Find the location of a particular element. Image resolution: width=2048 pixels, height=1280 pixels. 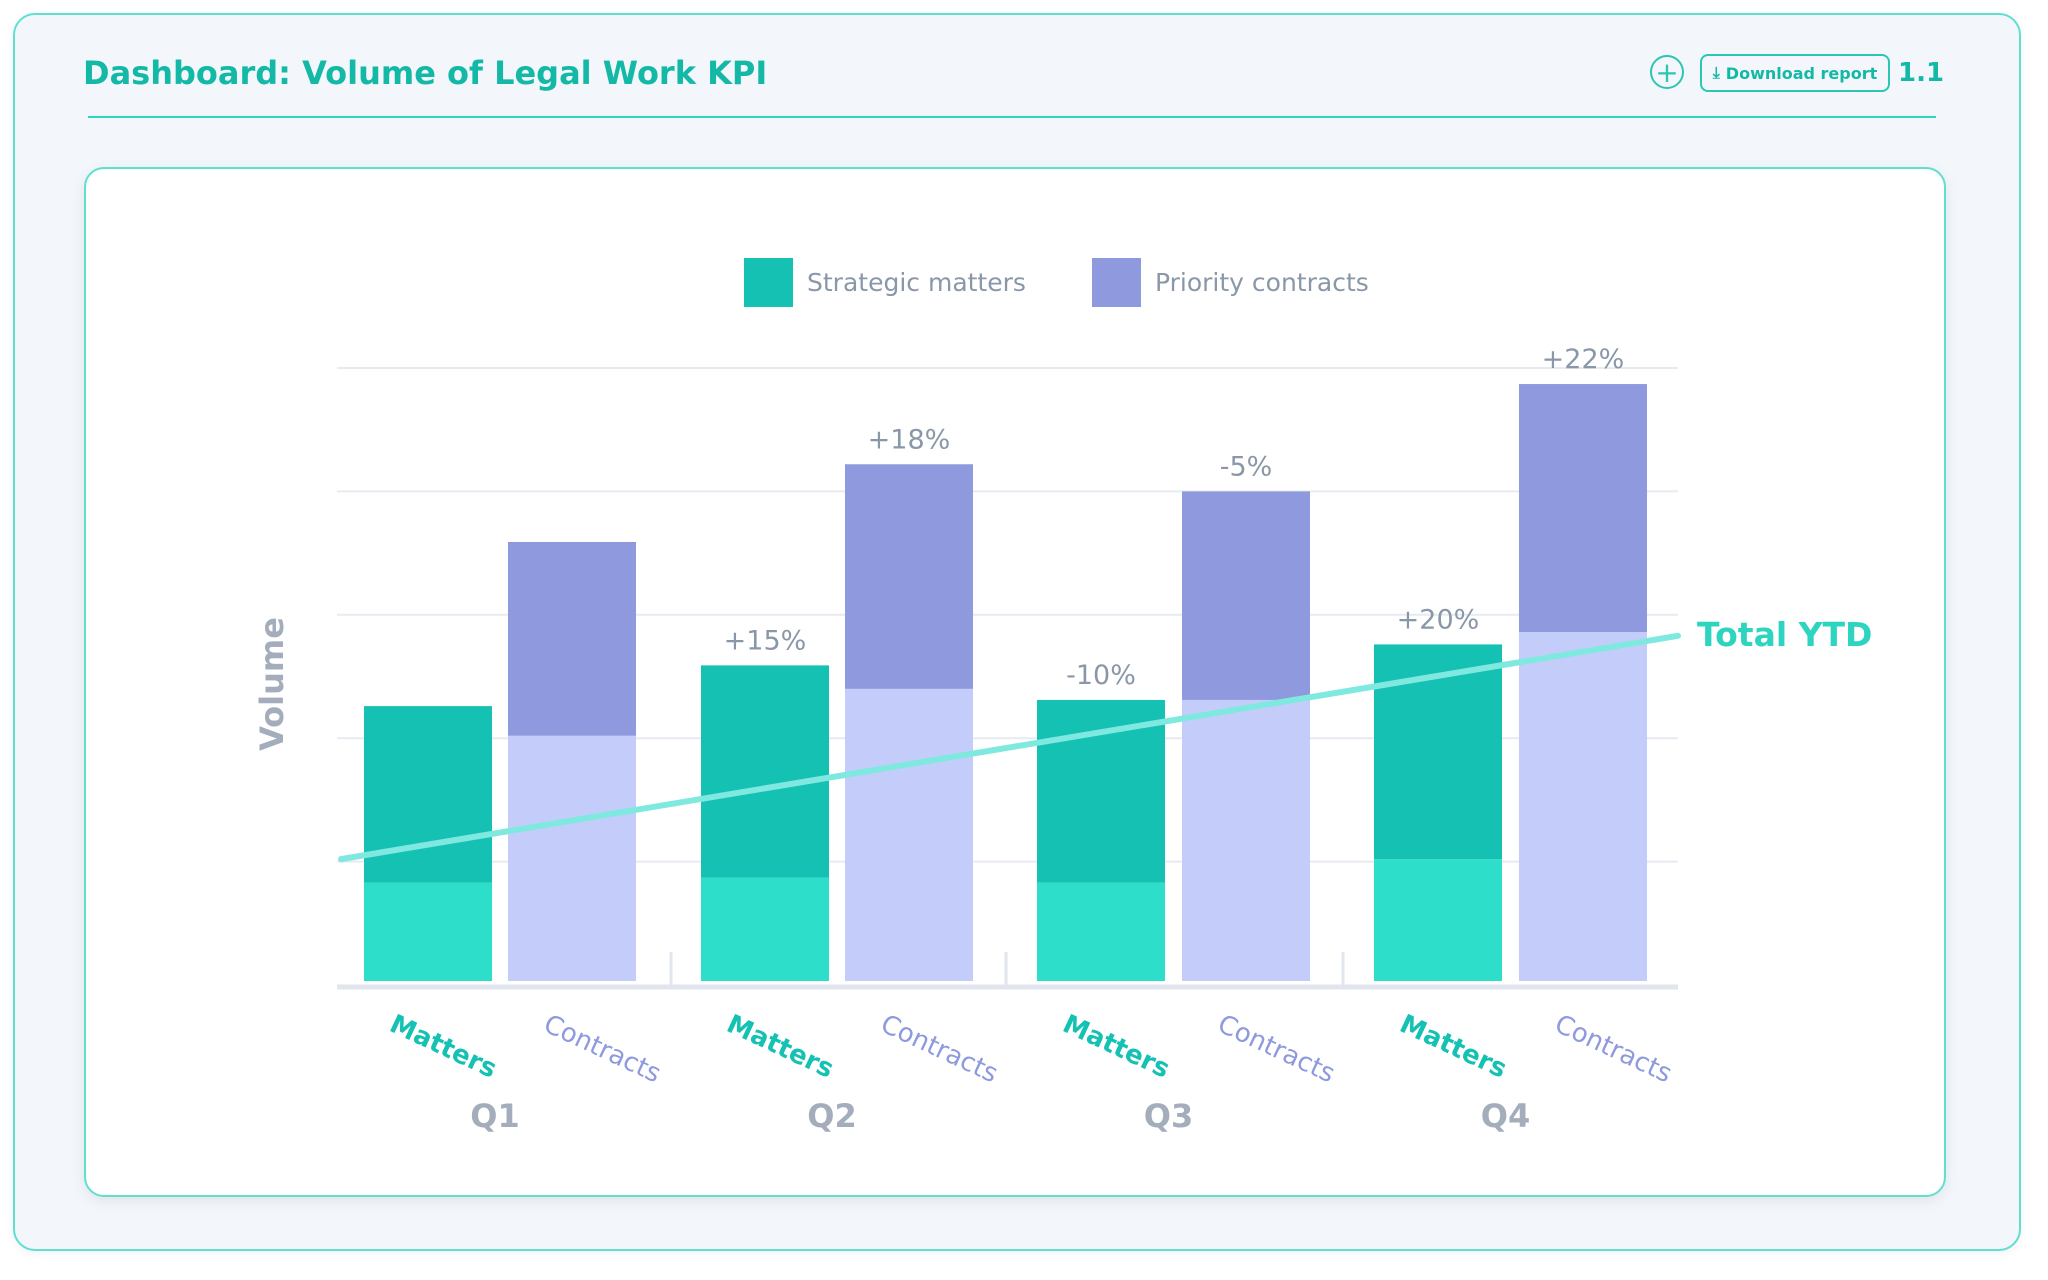

change-label: +15% is located at coordinates (765, 640).